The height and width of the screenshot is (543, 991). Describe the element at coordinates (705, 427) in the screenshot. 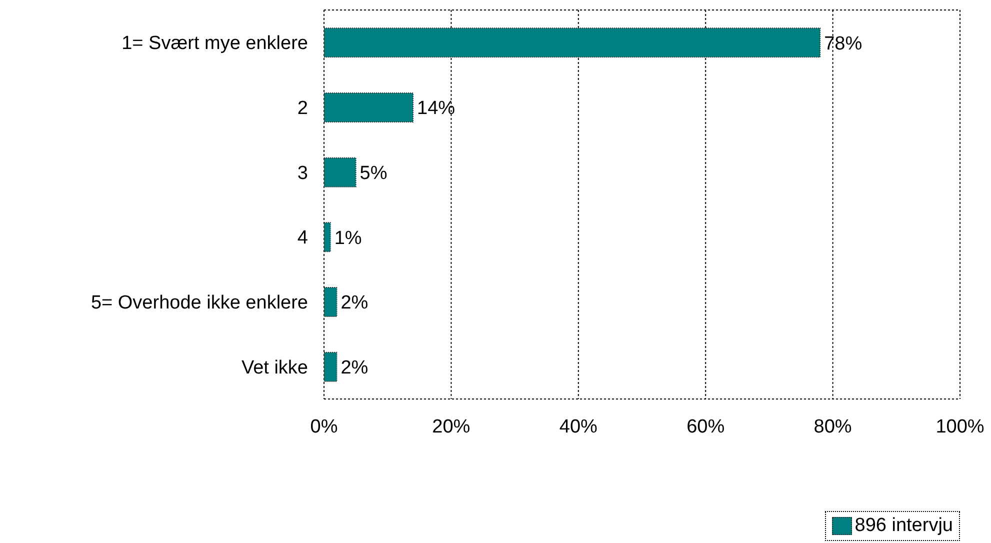

I see `x-tick-label: 60%` at that location.